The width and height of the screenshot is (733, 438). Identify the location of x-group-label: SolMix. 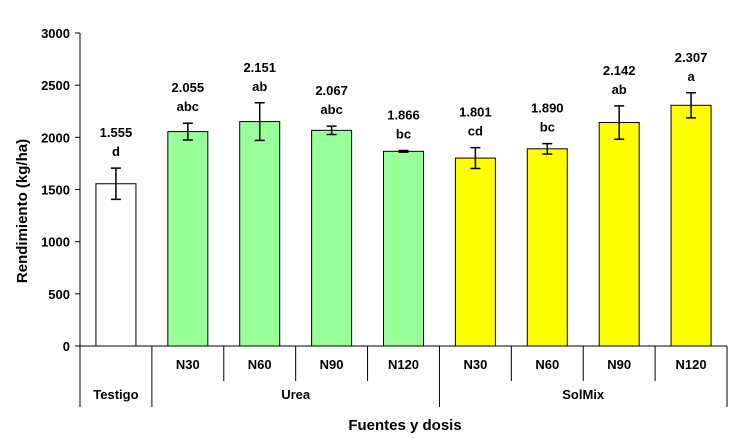
(583, 394).